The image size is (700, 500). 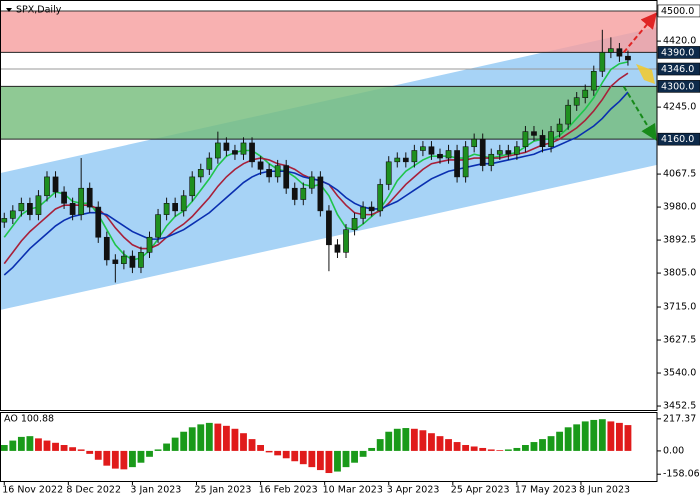 I want to click on level-label: 4500.0, so click(x=677, y=11).